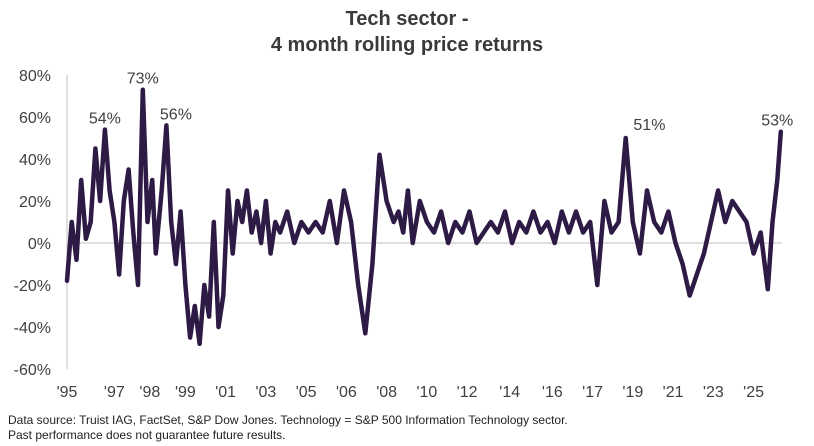  What do you see at coordinates (407, 19) in the screenshot?
I see `chart-title-line1: Tech sector -` at bounding box center [407, 19].